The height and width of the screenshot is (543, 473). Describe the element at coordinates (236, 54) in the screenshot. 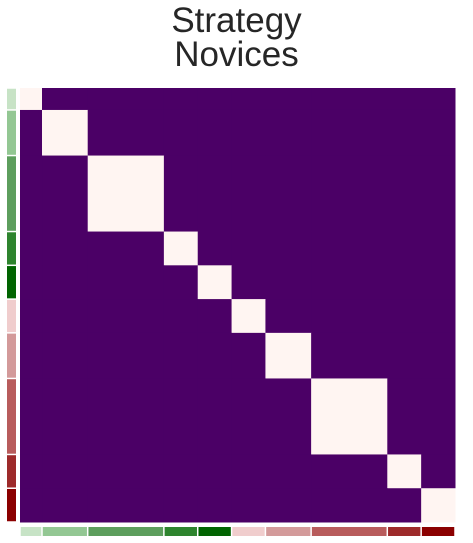

I see `chart-title-line-2: Novices` at that location.